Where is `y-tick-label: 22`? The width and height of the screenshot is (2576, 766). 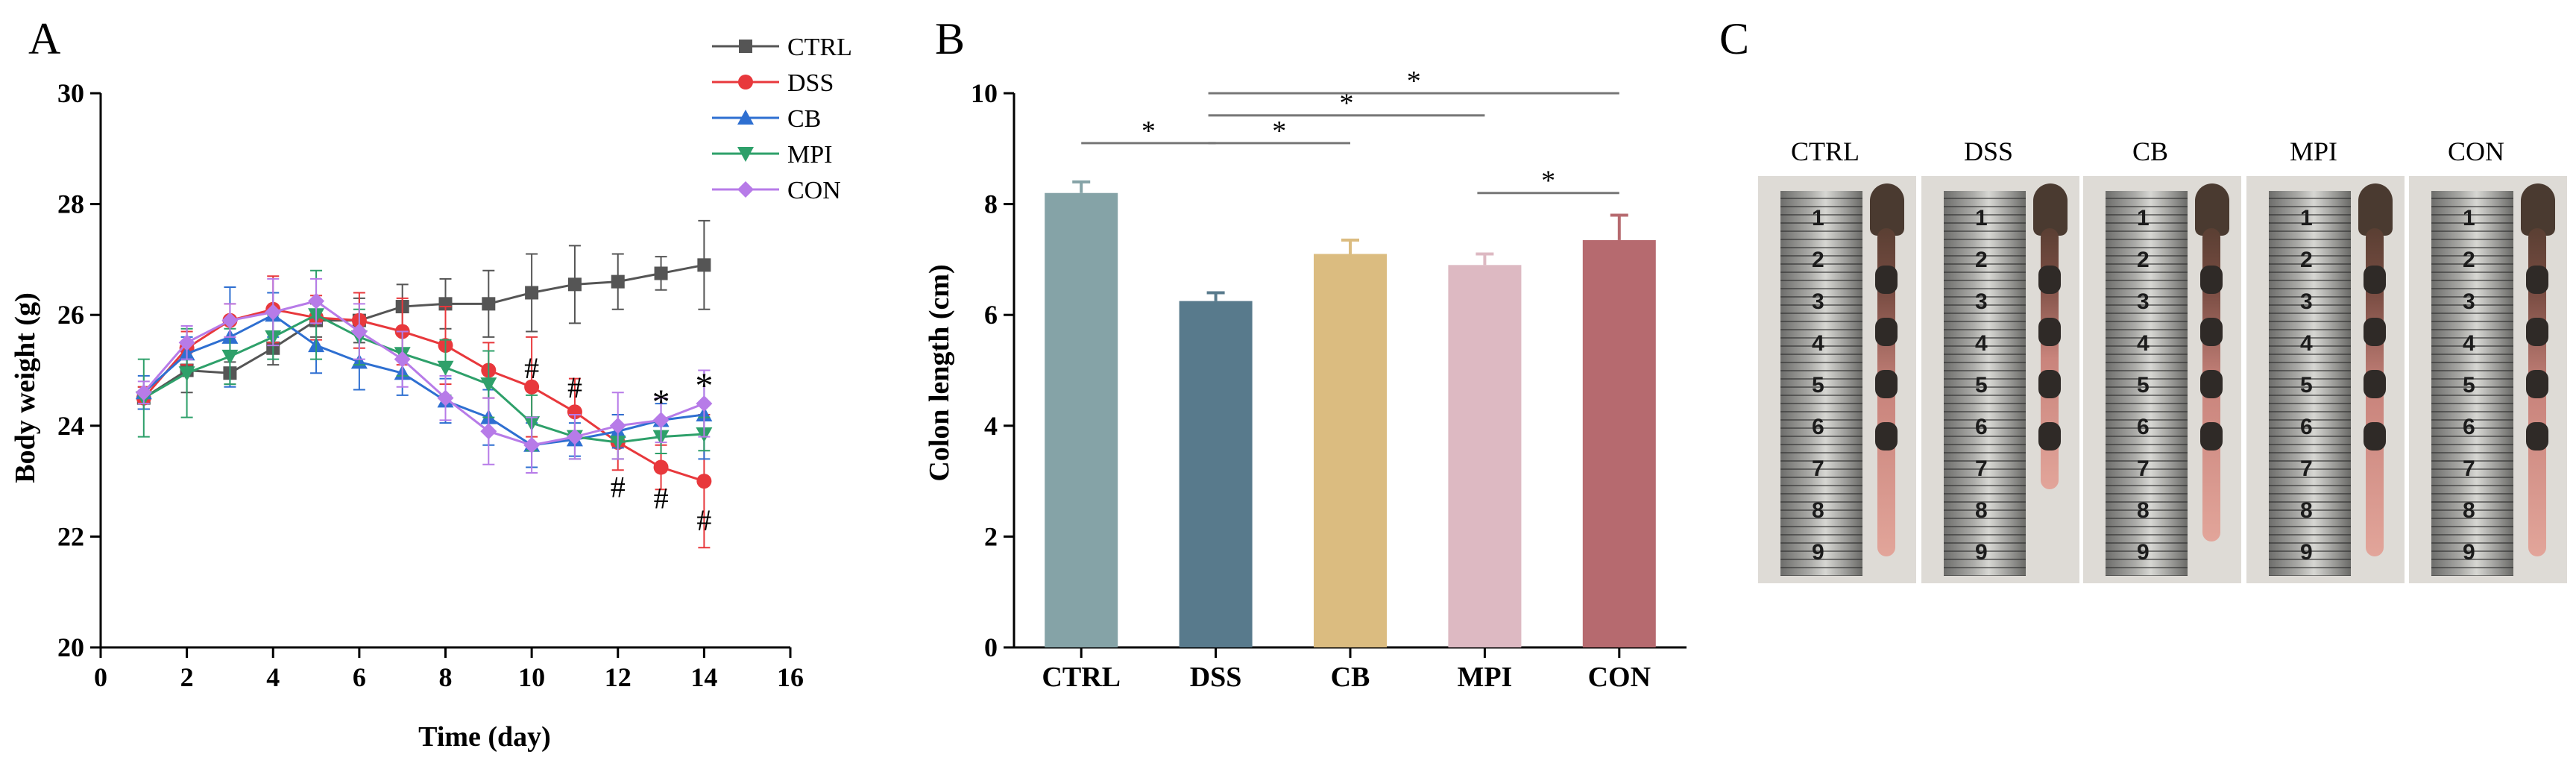
y-tick-label: 22 is located at coordinates (70, 536).